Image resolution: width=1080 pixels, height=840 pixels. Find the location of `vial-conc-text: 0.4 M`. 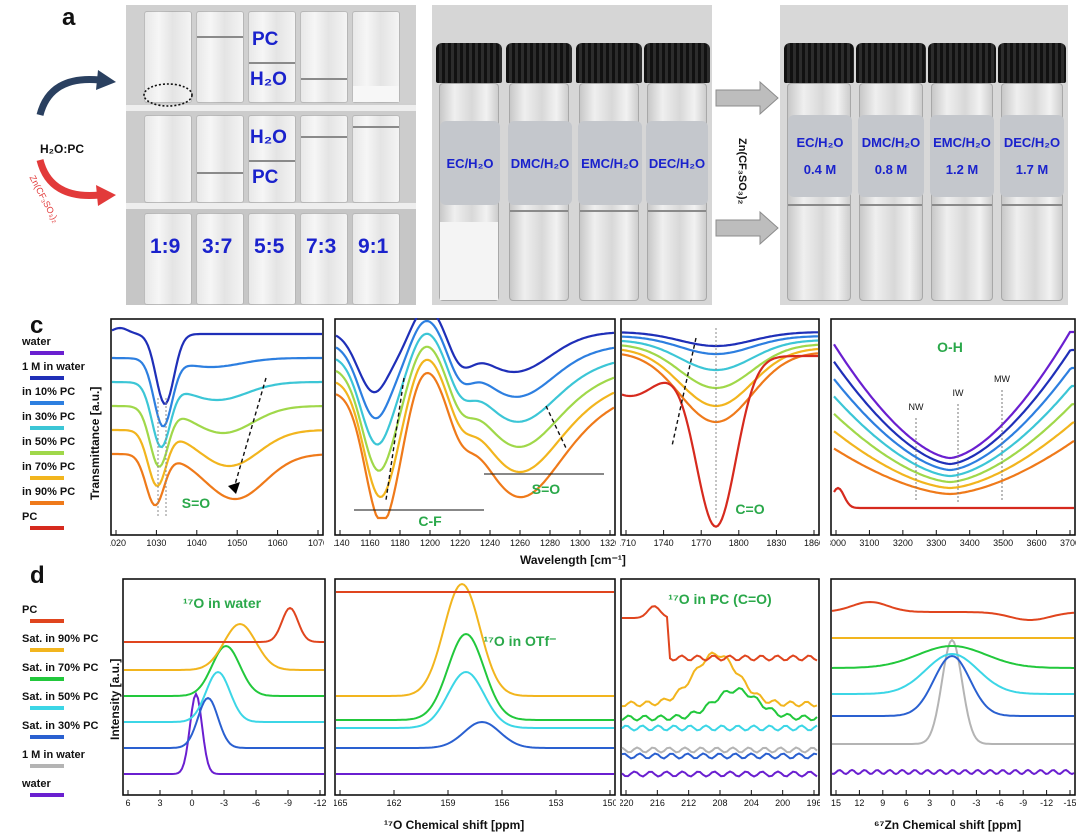

vial-conc-text: 0.4 M is located at coordinates (820, 169).